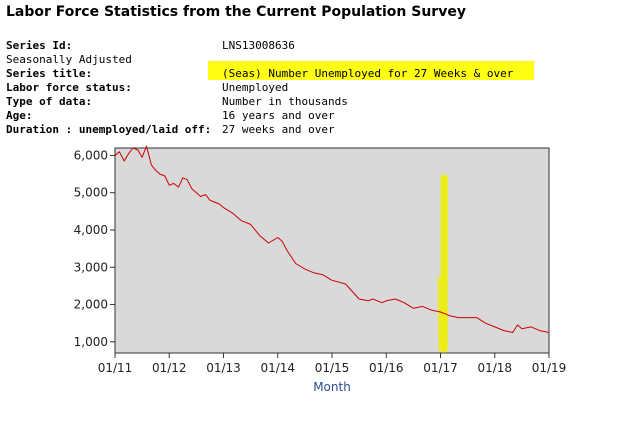 Image resolution: width=641 pixels, height=445 pixels. What do you see at coordinates (223, 368) in the screenshot?
I see `x-tick-label: 01/13` at bounding box center [223, 368].